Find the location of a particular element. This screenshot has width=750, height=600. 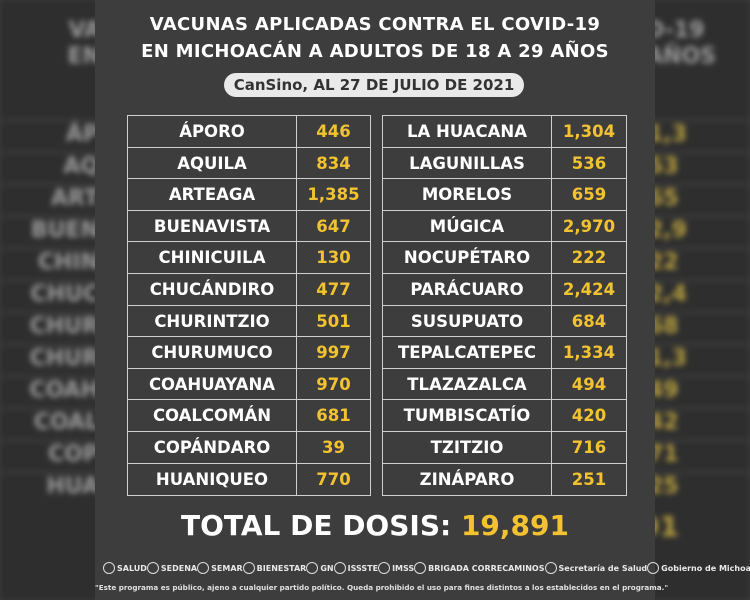

institution-name: ISSSTE is located at coordinates (363, 568).